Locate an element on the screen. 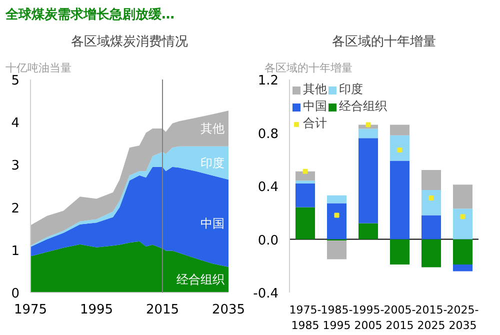  y-tick-label: 0.4 is located at coordinates (268, 187).